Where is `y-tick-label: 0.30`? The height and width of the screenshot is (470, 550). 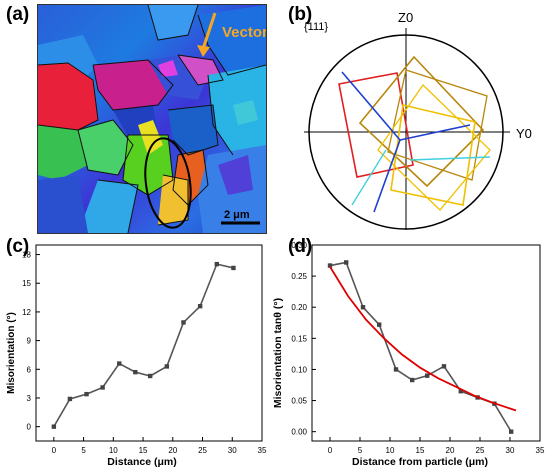
y-tick-label: 0.30 is located at coordinates (299, 245).